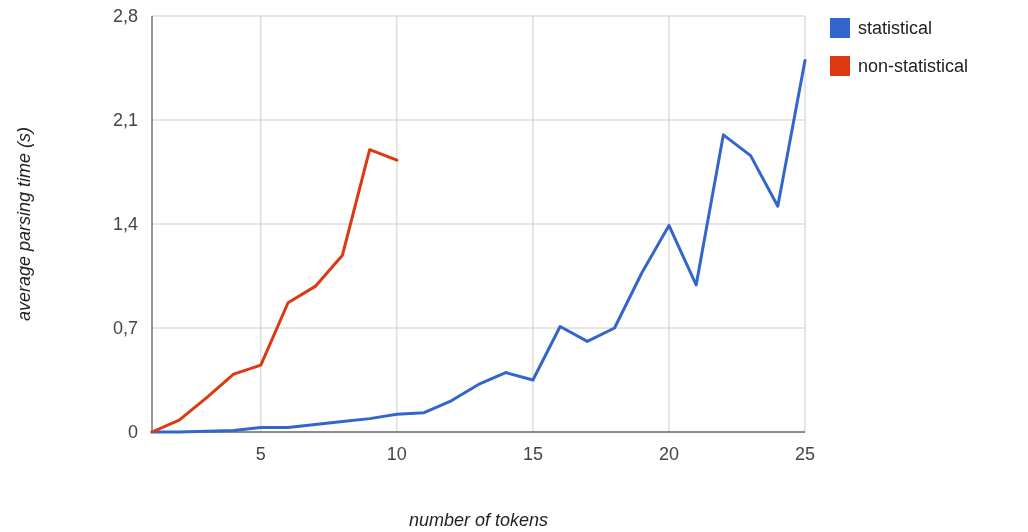 The width and height of the screenshot is (1028, 532). Describe the element at coordinates (260, 454) in the screenshot. I see `x-tick-label: 5` at that location.